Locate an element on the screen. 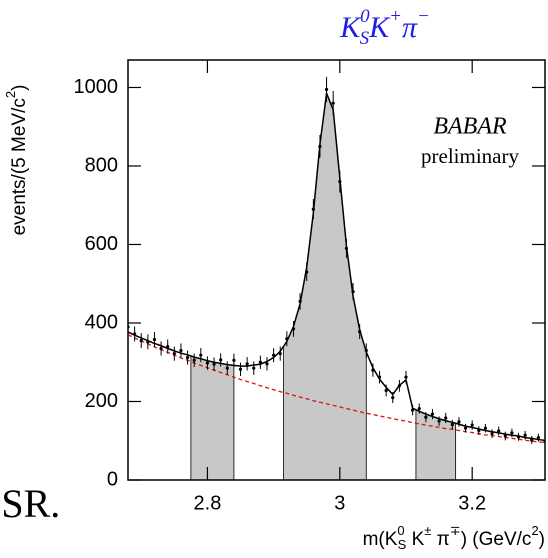 This screenshot has height=558, width=548. x-tick-label: 2.8 is located at coordinates (208, 503).